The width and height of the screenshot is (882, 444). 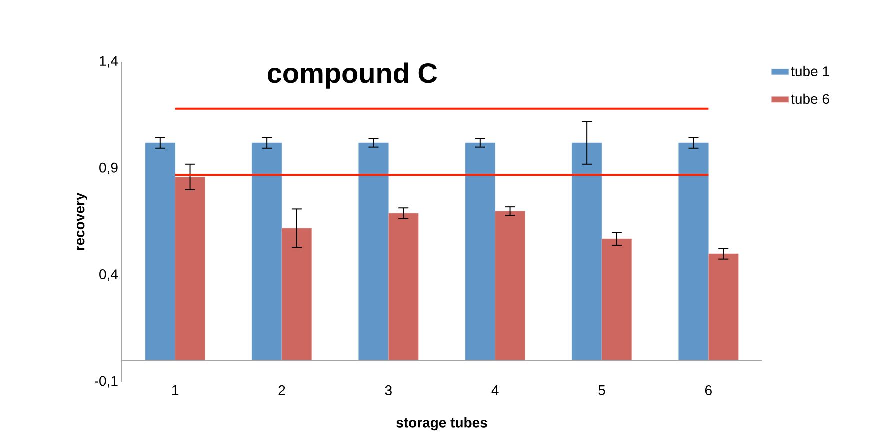 I want to click on x-tick-label: 1, so click(x=175, y=391).